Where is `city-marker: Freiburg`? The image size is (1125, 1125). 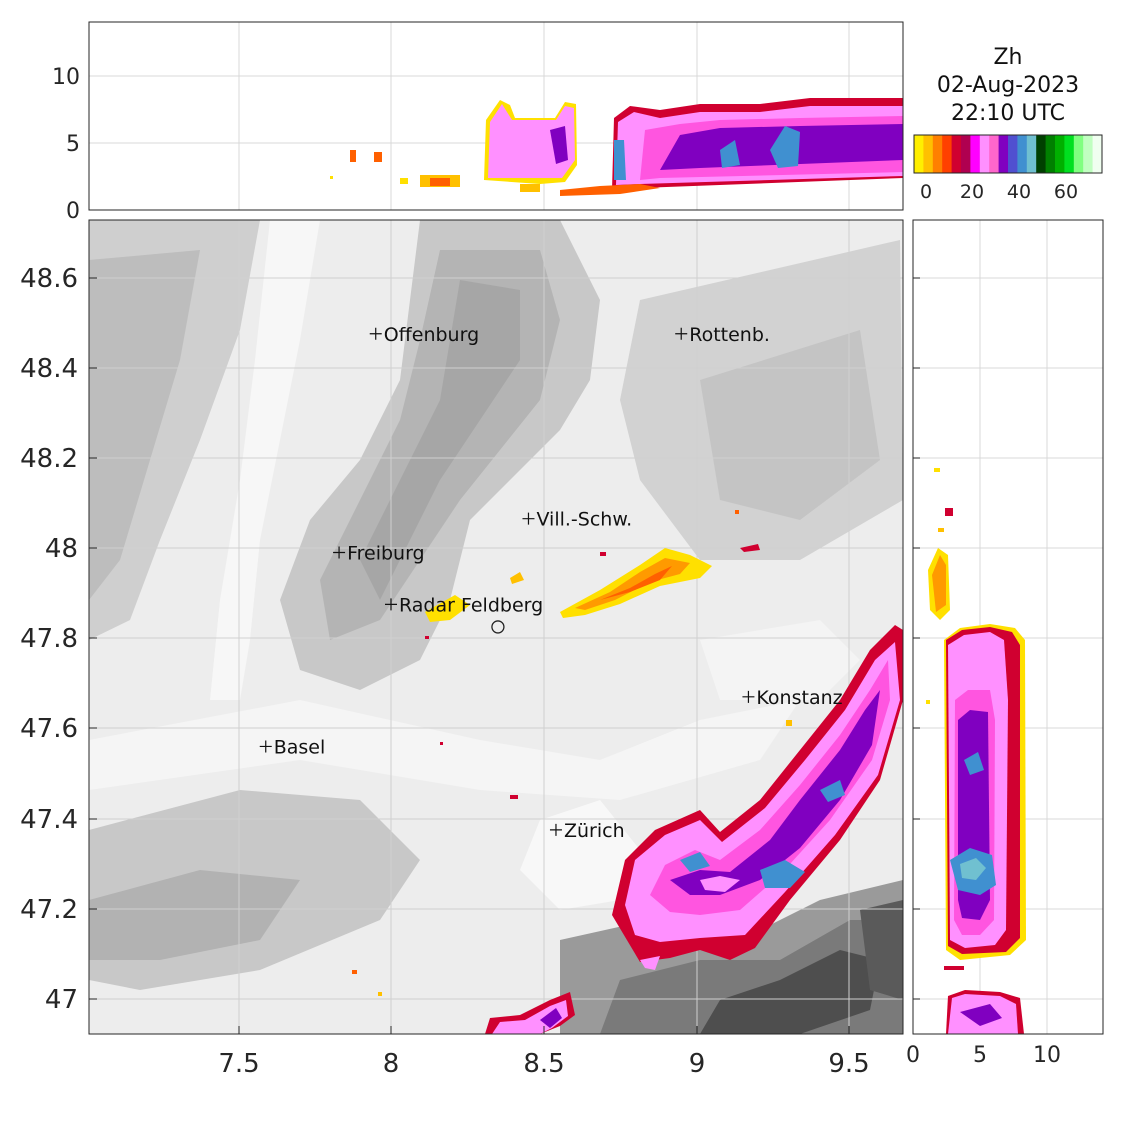
city-marker: Freiburg is located at coordinates (379, 554).